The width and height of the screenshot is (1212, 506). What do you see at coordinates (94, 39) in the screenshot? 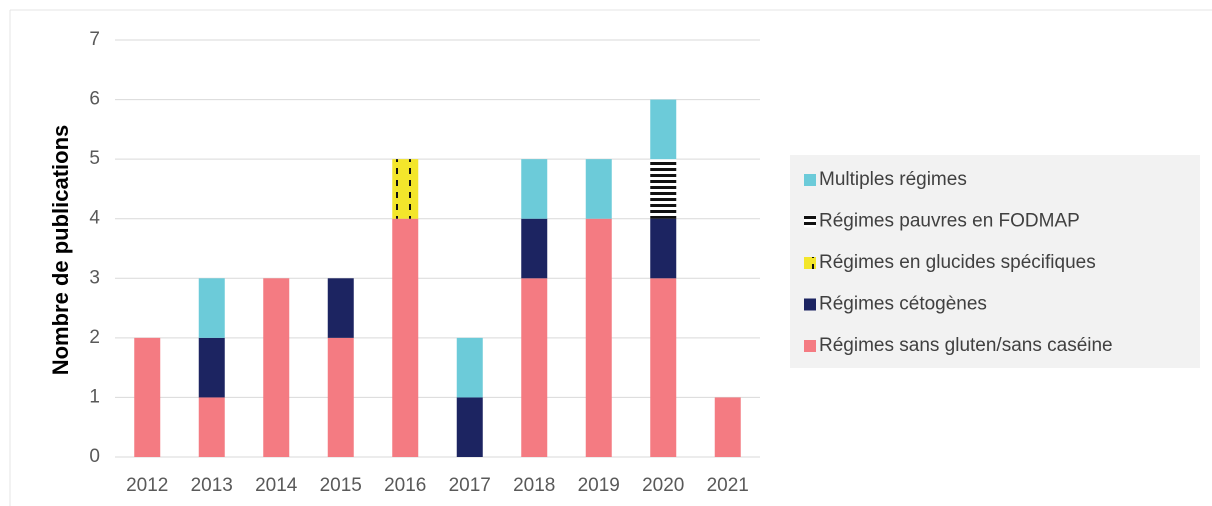
I see `y-tick-label: 7` at bounding box center [94, 39].